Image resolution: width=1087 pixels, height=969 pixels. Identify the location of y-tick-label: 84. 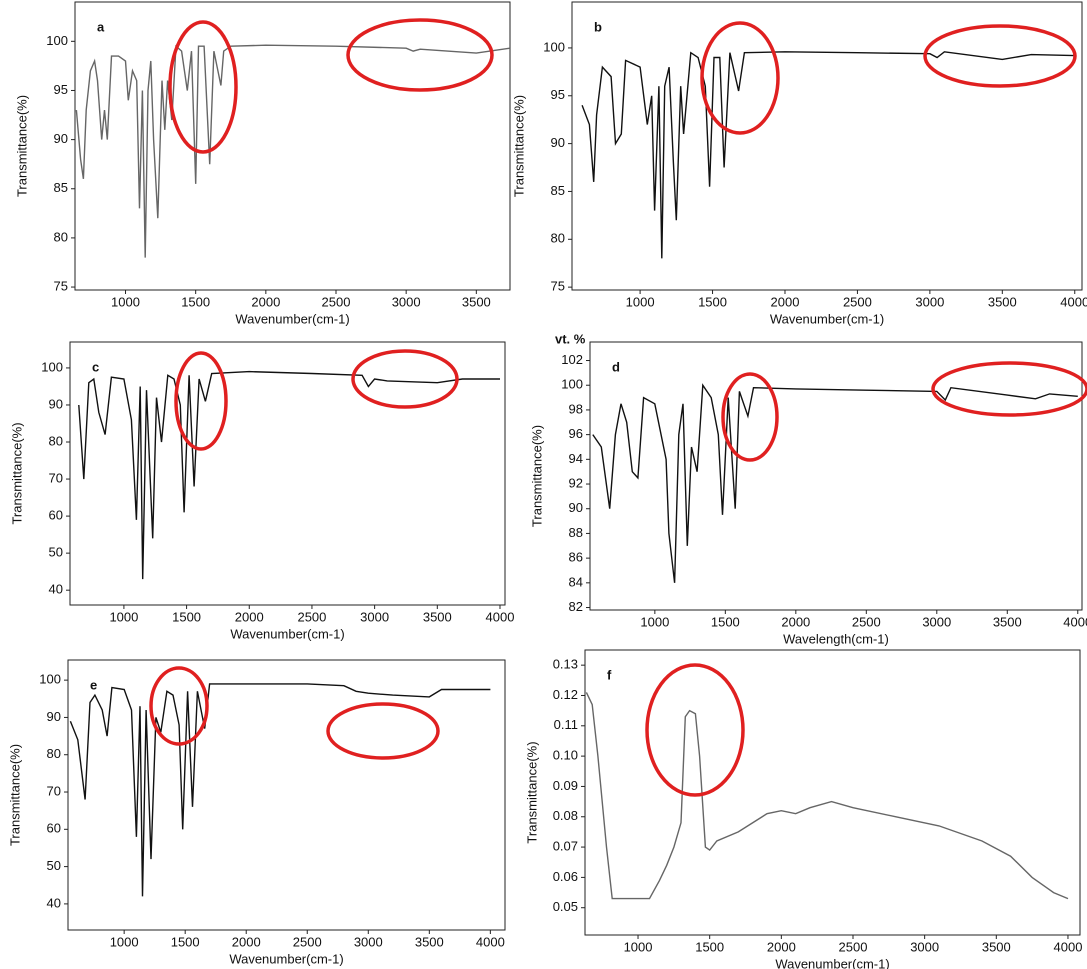
(576, 581).